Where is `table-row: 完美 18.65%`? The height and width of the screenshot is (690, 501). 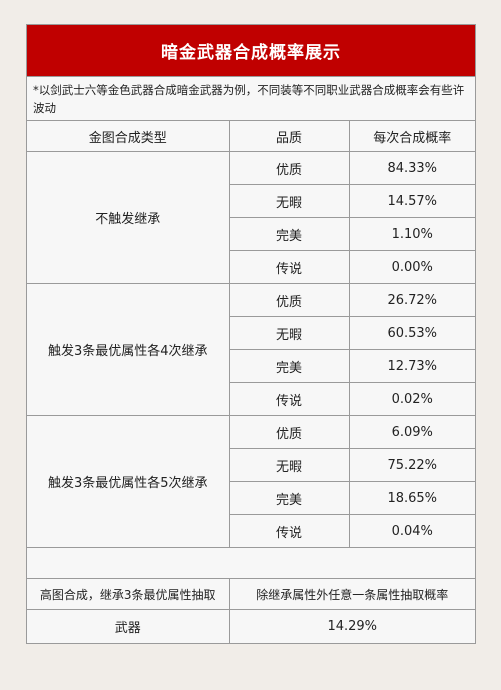 table-row: 完美 18.65% is located at coordinates (251, 498).